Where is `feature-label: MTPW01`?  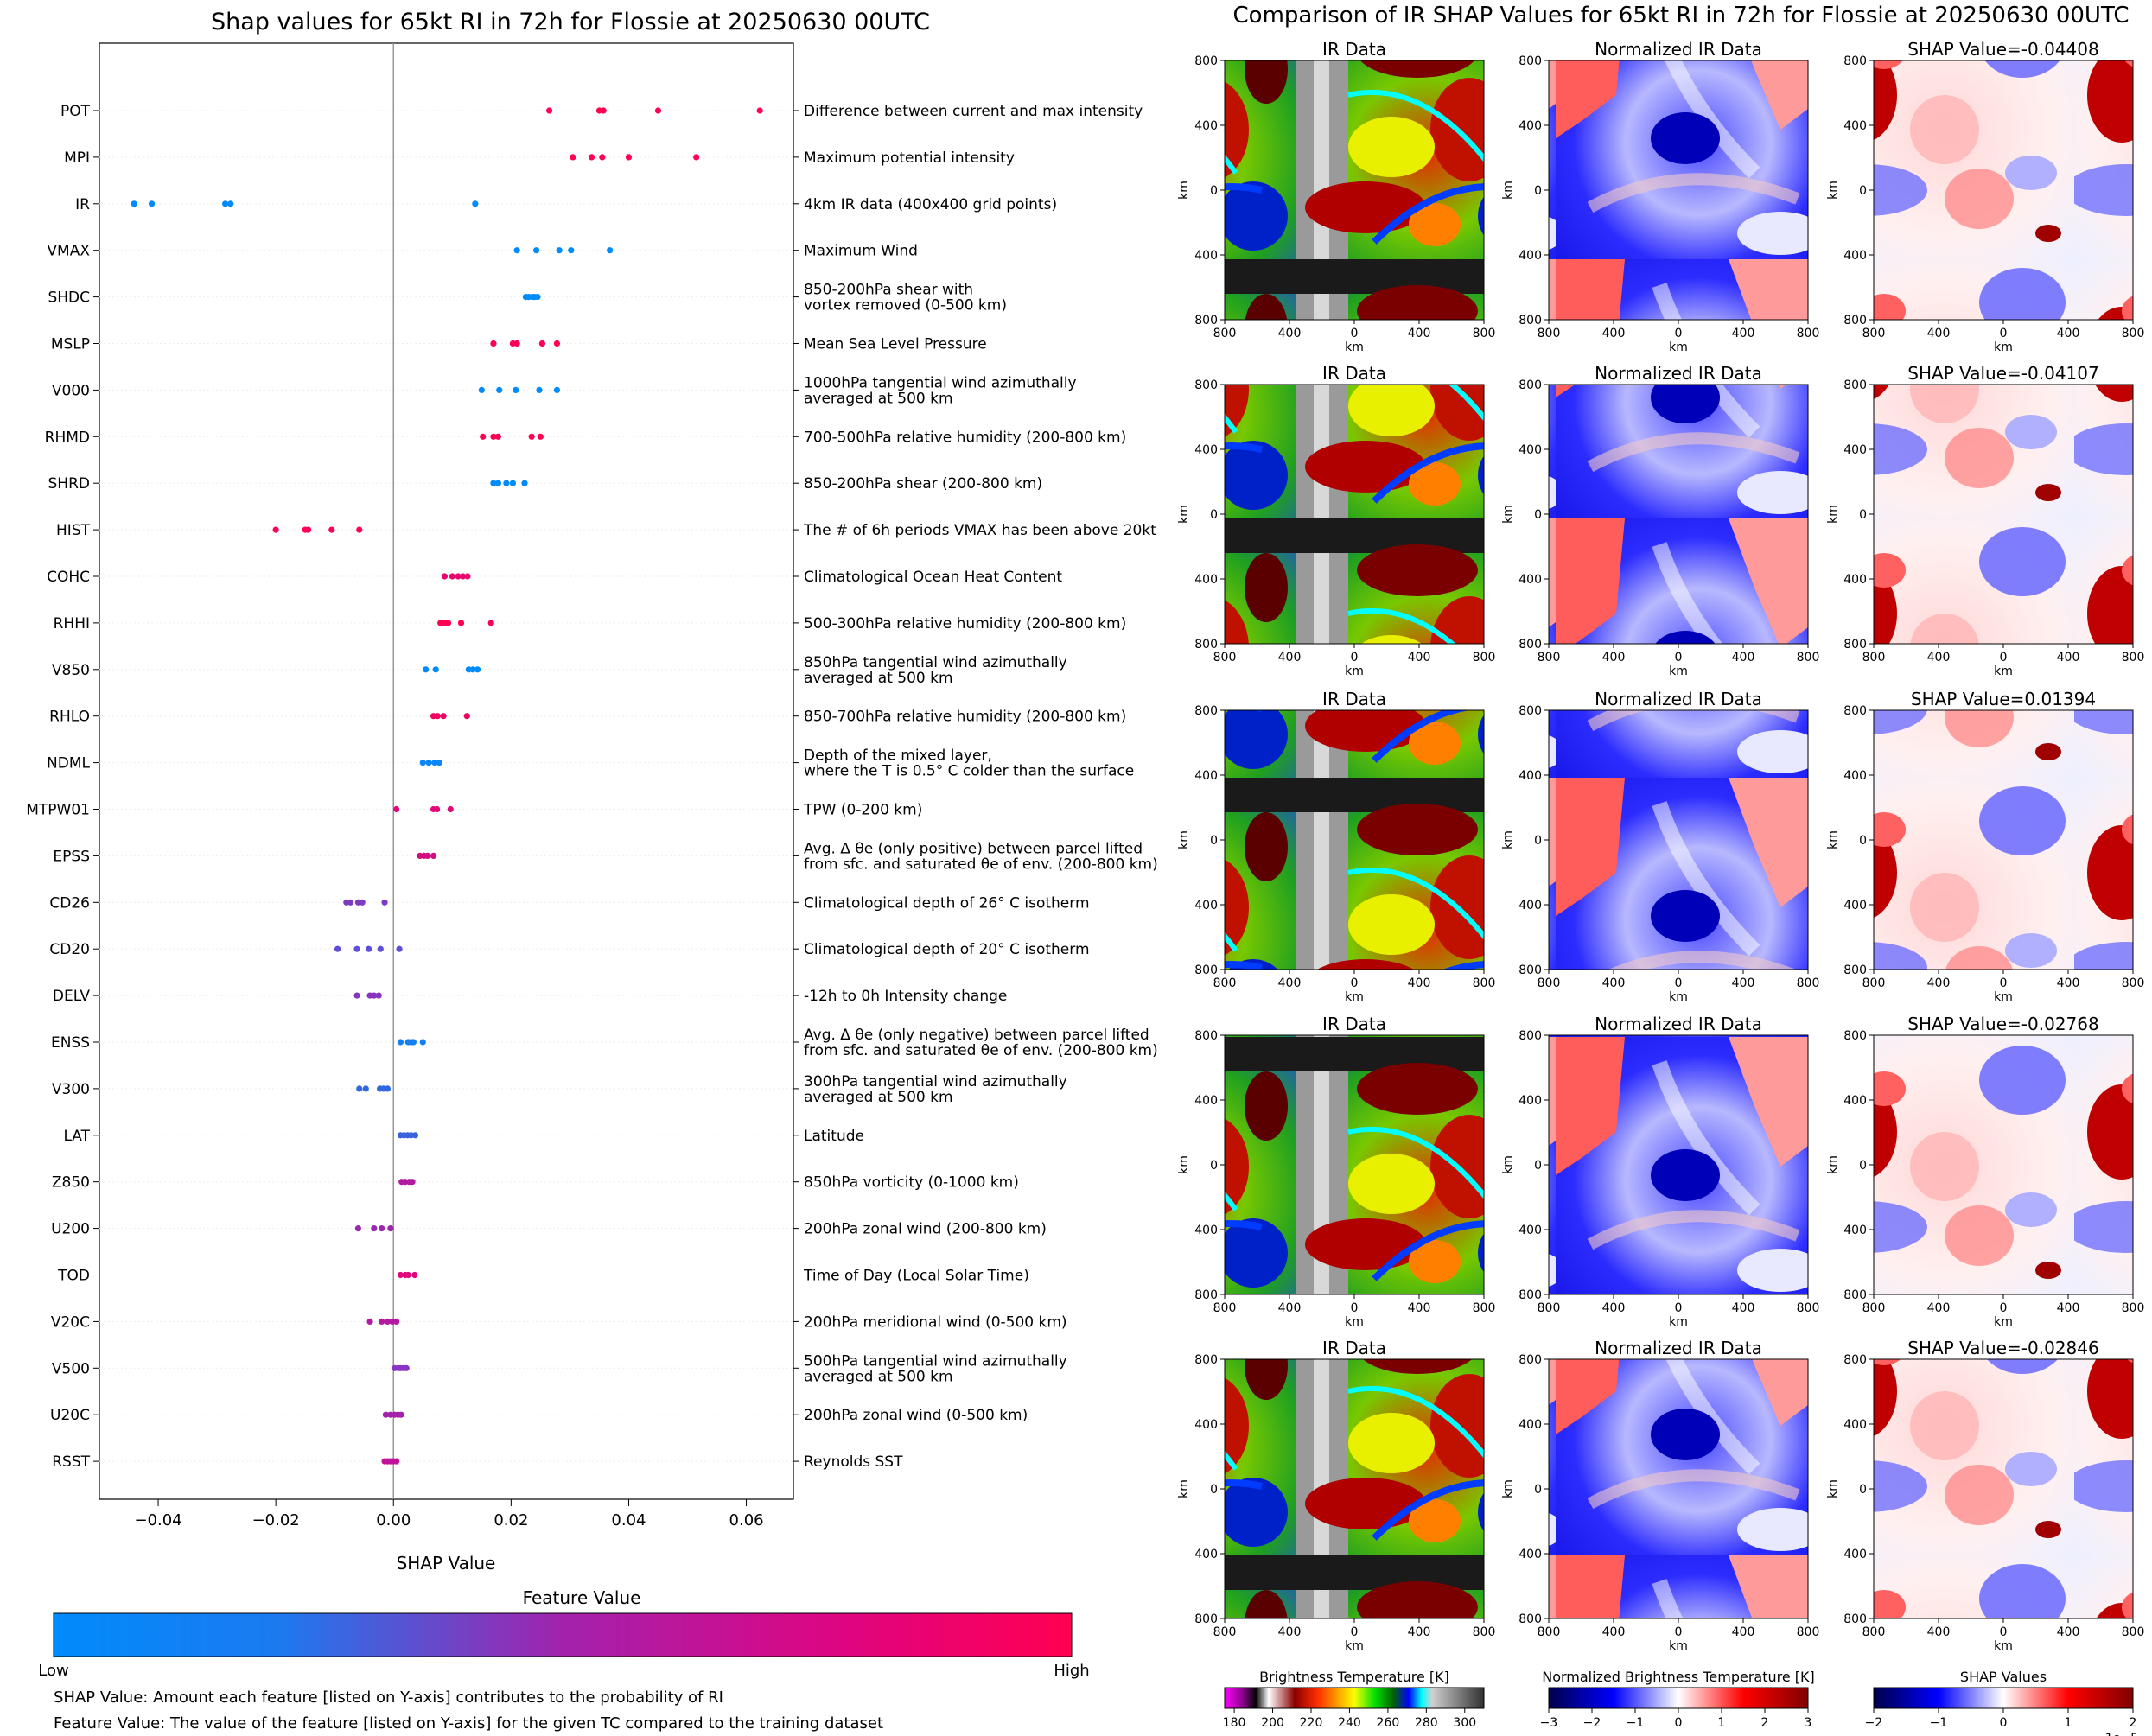
feature-label: MTPW01 is located at coordinates (58, 810).